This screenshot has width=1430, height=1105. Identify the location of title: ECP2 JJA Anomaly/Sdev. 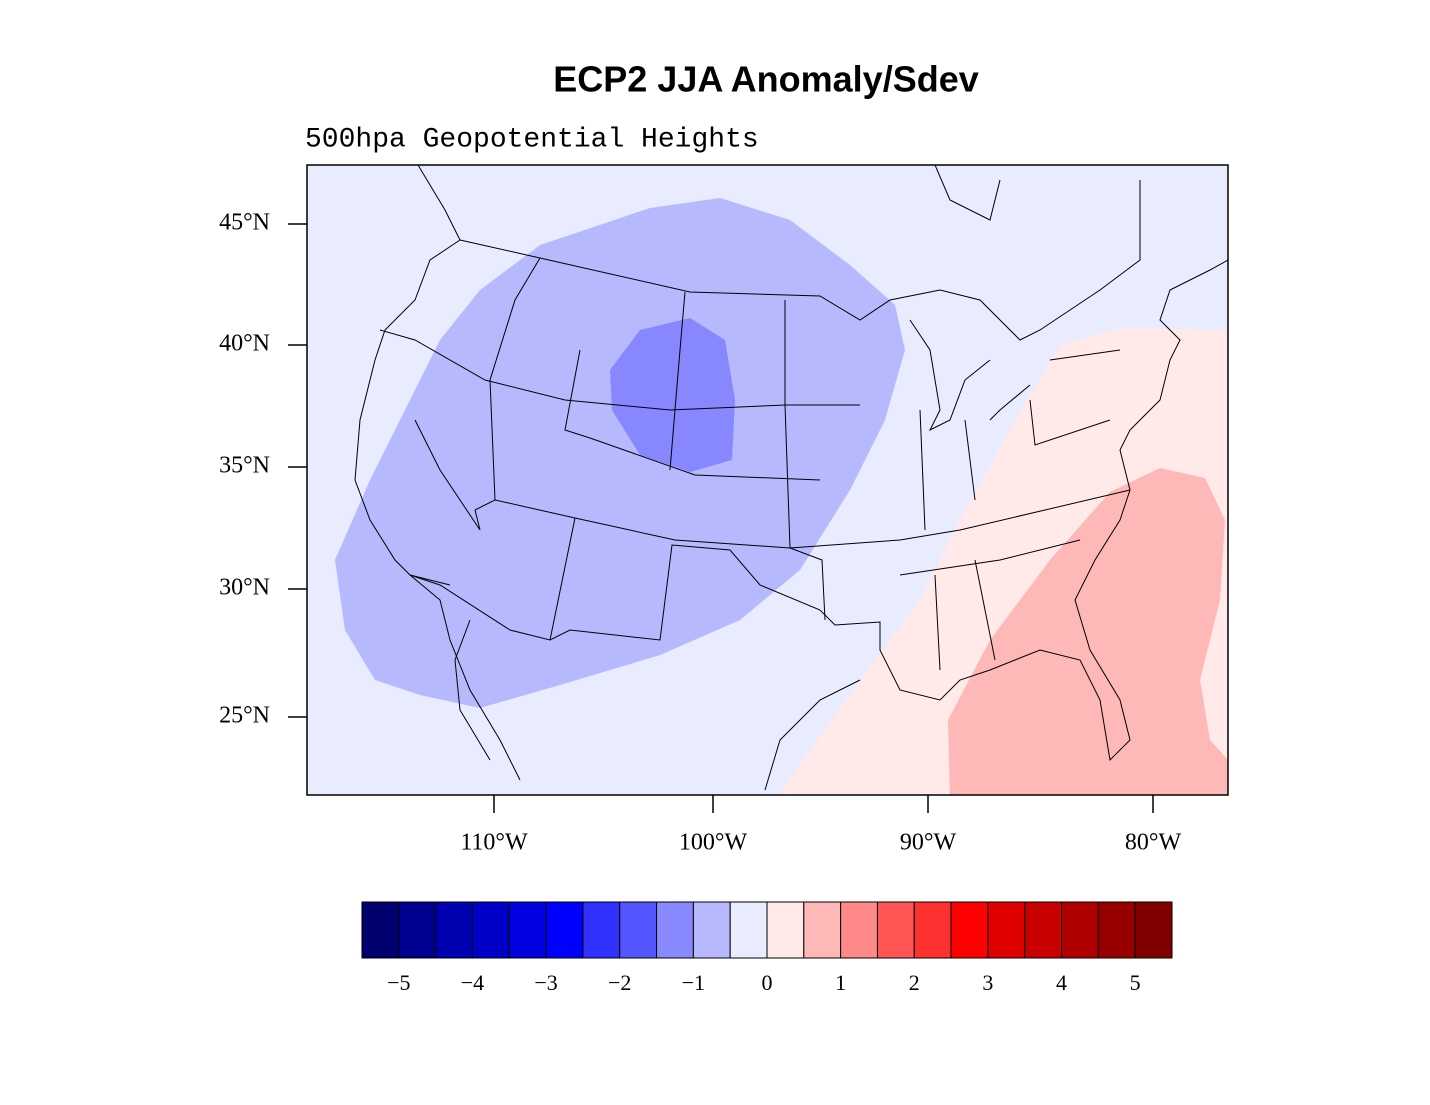
(766, 79).